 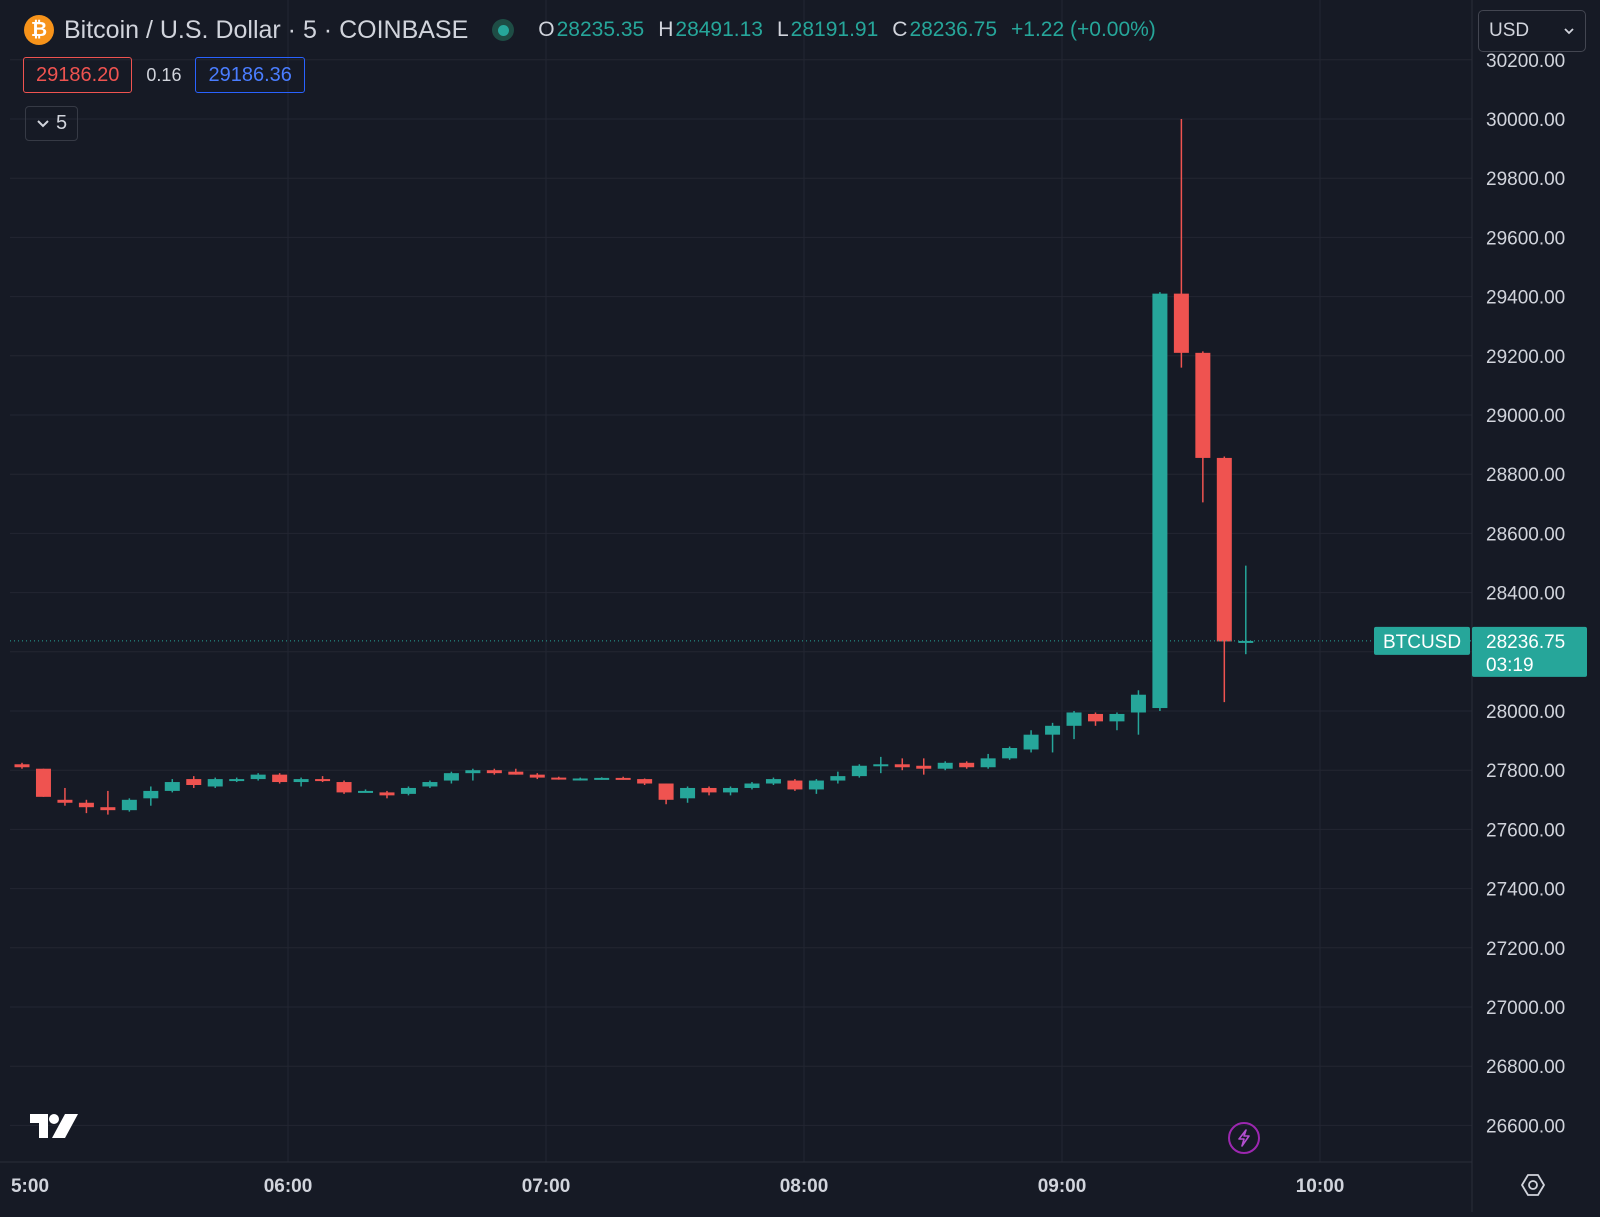 What do you see at coordinates (78, 75) in the screenshot?
I see `sell-button: 29186.20` at bounding box center [78, 75].